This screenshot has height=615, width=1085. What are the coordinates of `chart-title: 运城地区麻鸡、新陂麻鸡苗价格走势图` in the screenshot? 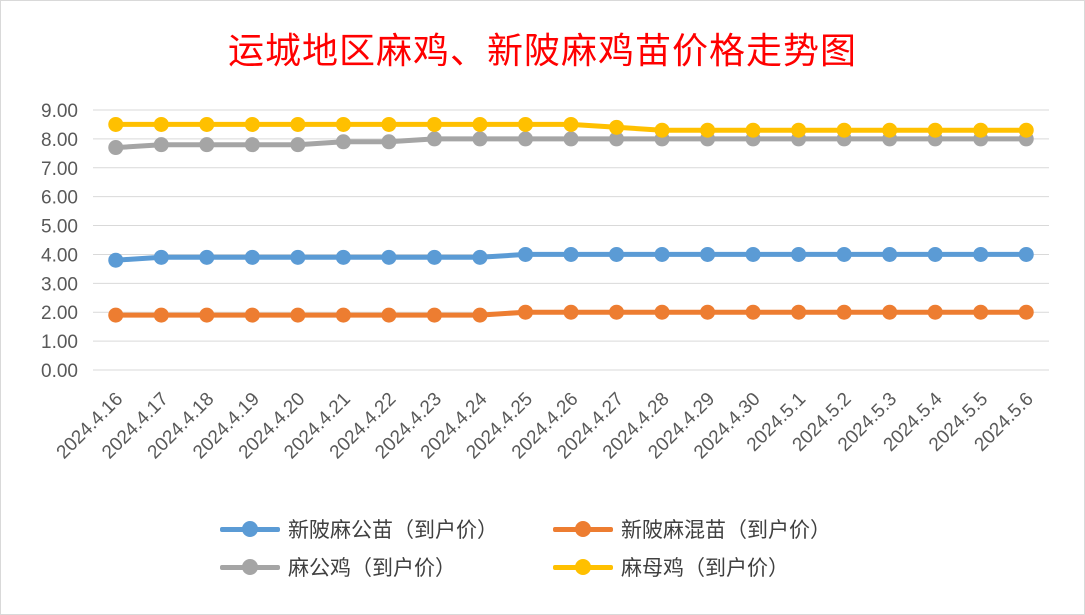 It's located at (542, 51).